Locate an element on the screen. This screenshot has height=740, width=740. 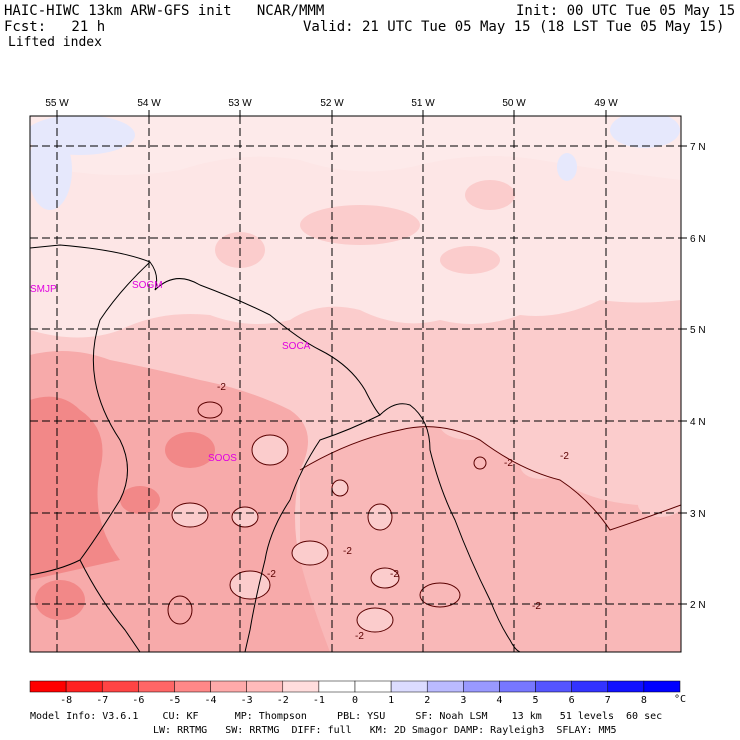
colorbar-tick-label: -8 is located at coordinates (66, 700).